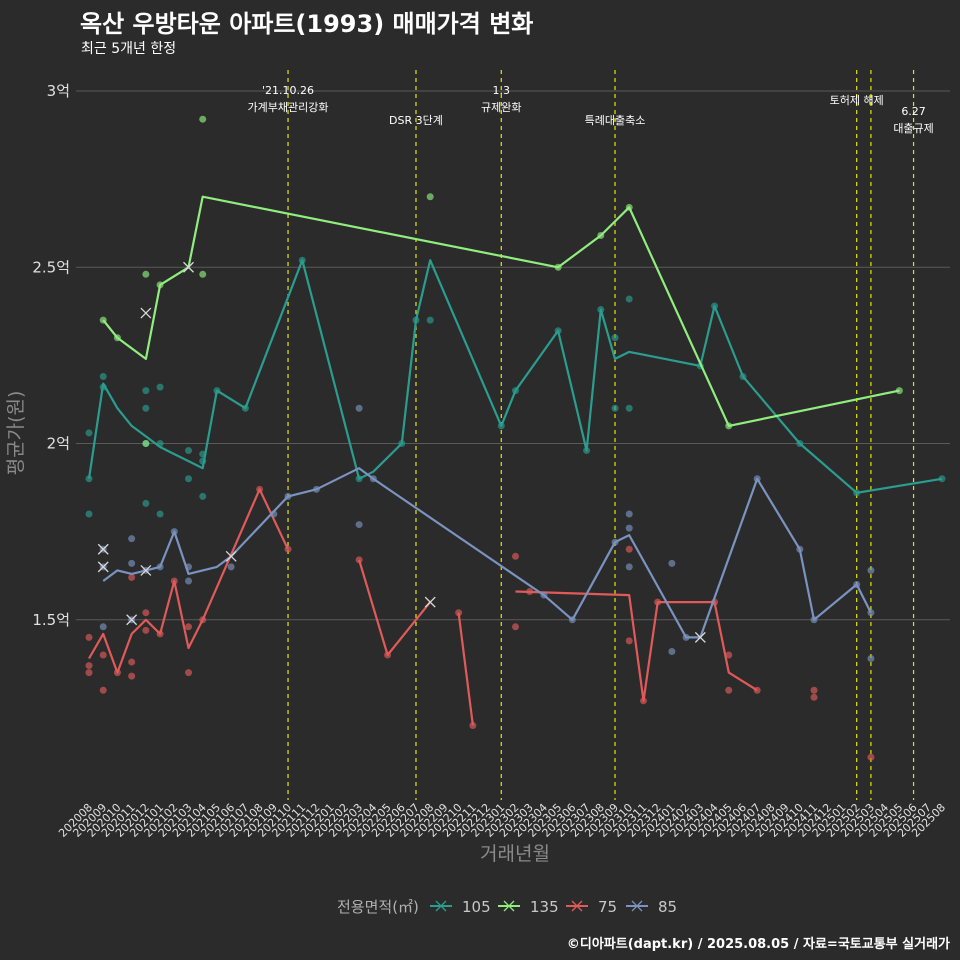 The height and width of the screenshot is (960, 960). I want to click on legend-item-label: 105, so click(476, 907).